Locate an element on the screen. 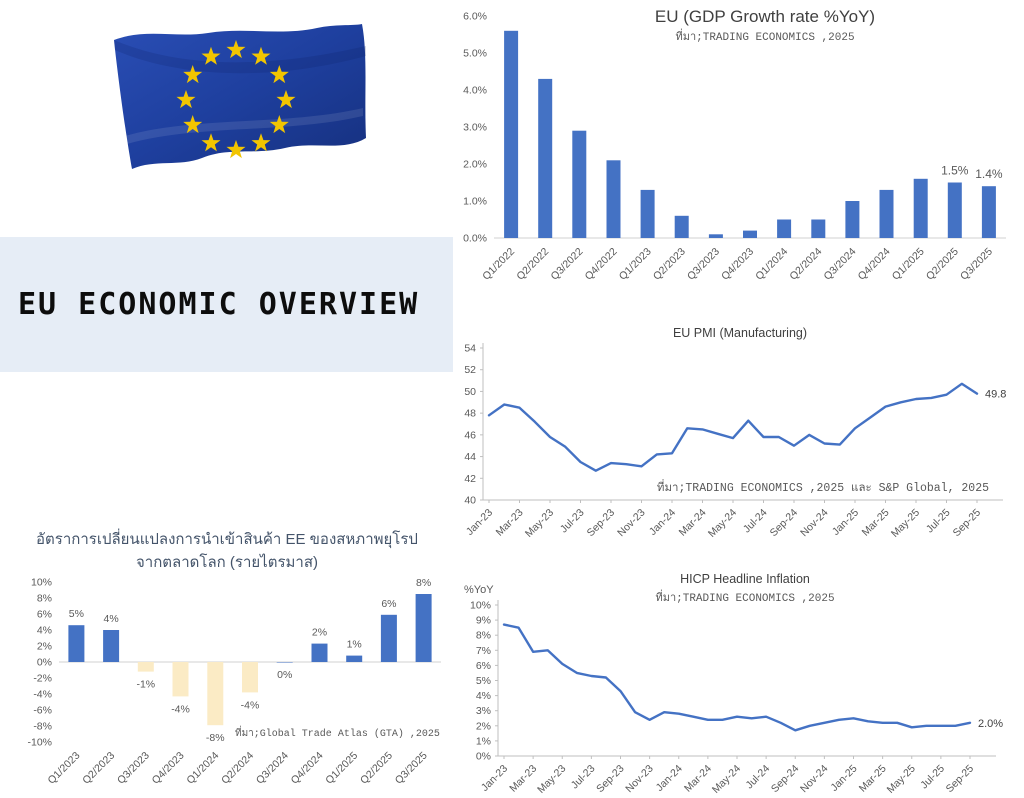 This screenshot has width=1024, height=798. y-tick-label: 4% is located at coordinates (483, 696).